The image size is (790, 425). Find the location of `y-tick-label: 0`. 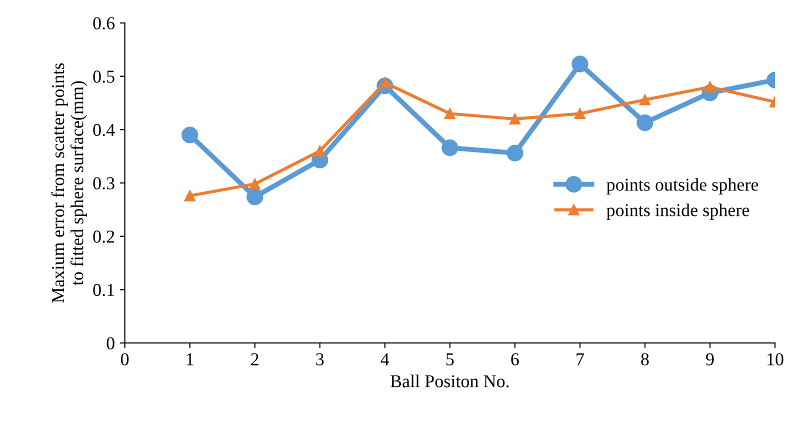

y-tick-label: 0 is located at coordinates (110, 343).